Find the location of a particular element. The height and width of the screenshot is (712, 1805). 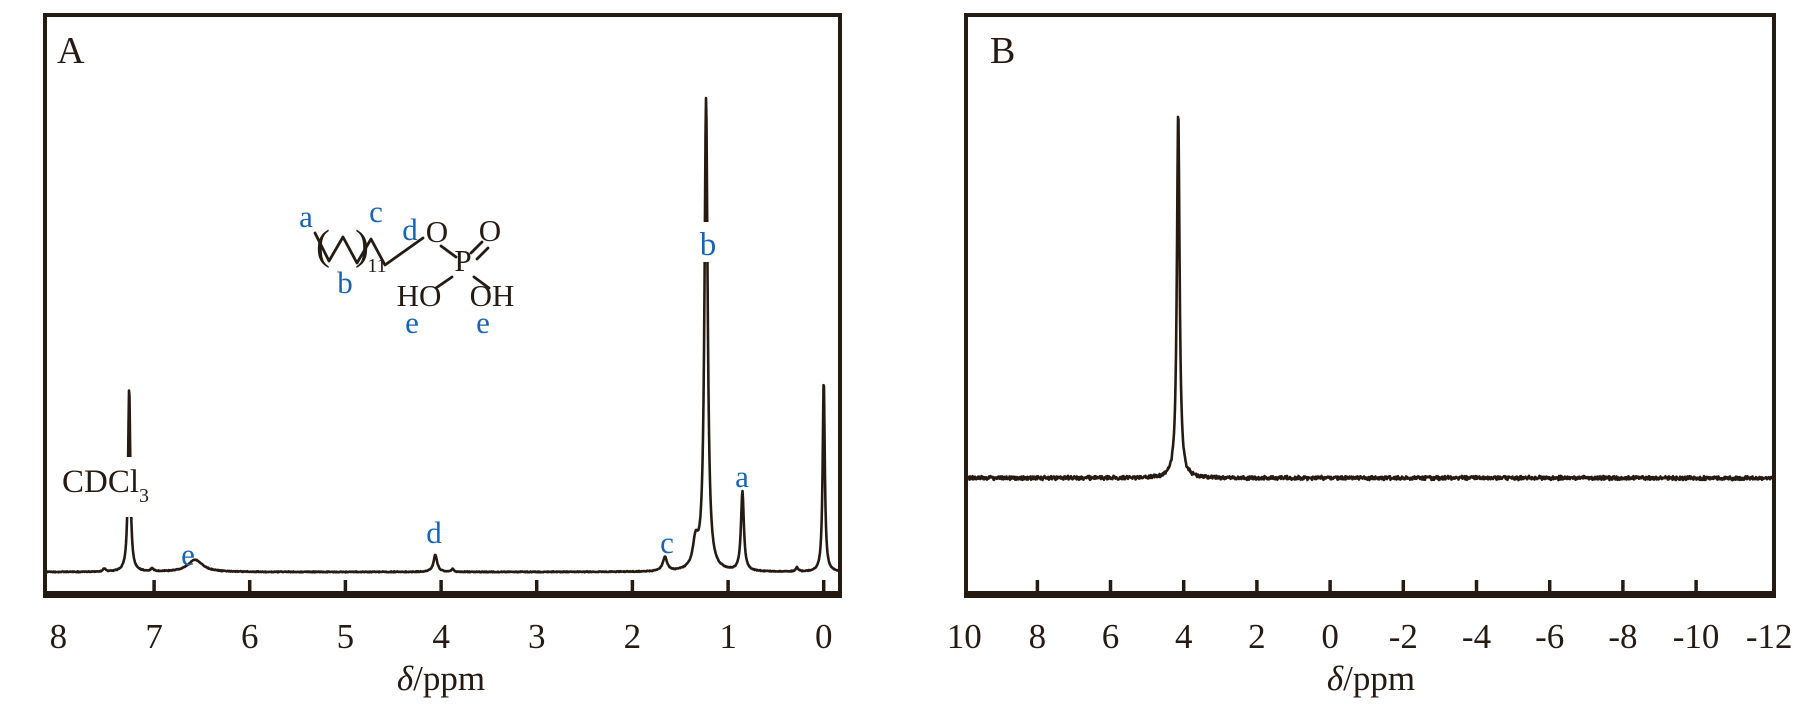

alkyl-chain-bonds is located at coordinates (369, 249).